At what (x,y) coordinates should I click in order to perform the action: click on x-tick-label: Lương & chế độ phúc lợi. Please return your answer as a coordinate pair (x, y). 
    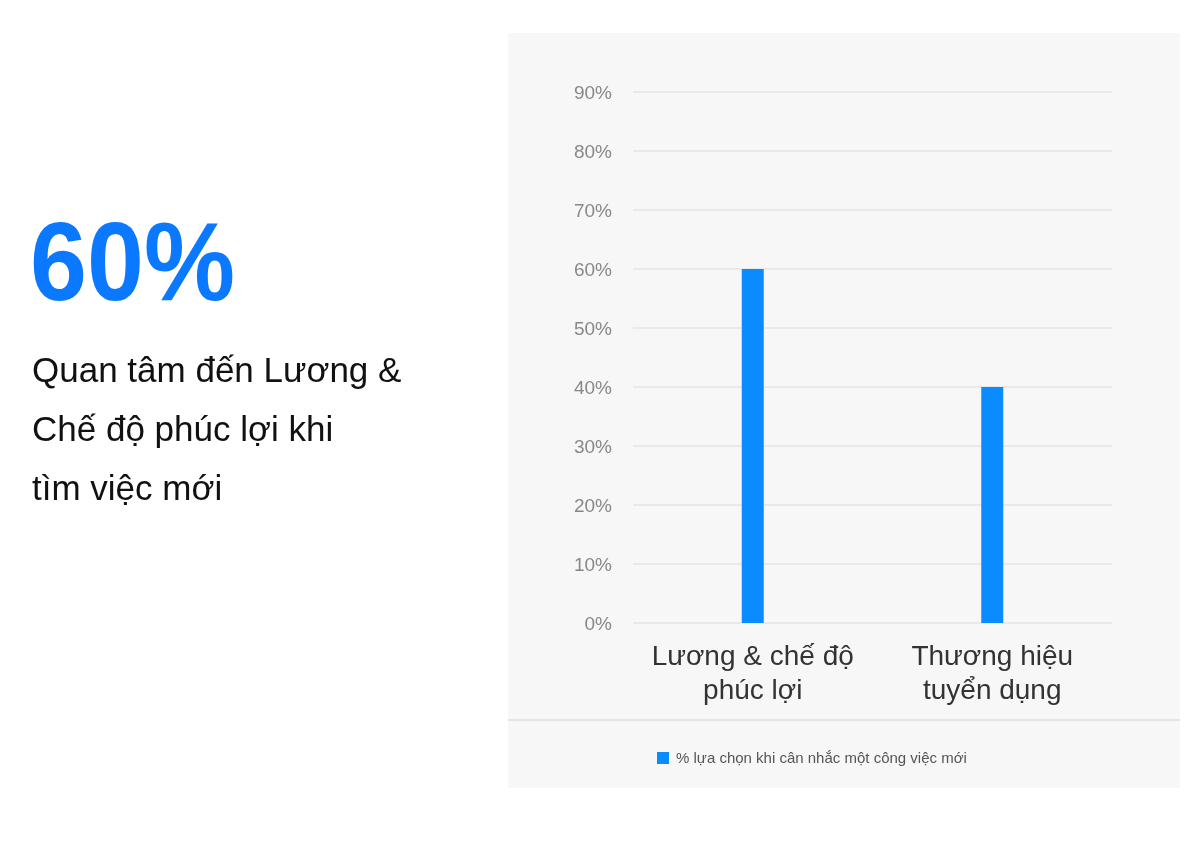
    Looking at the image, I should click on (752, 672).